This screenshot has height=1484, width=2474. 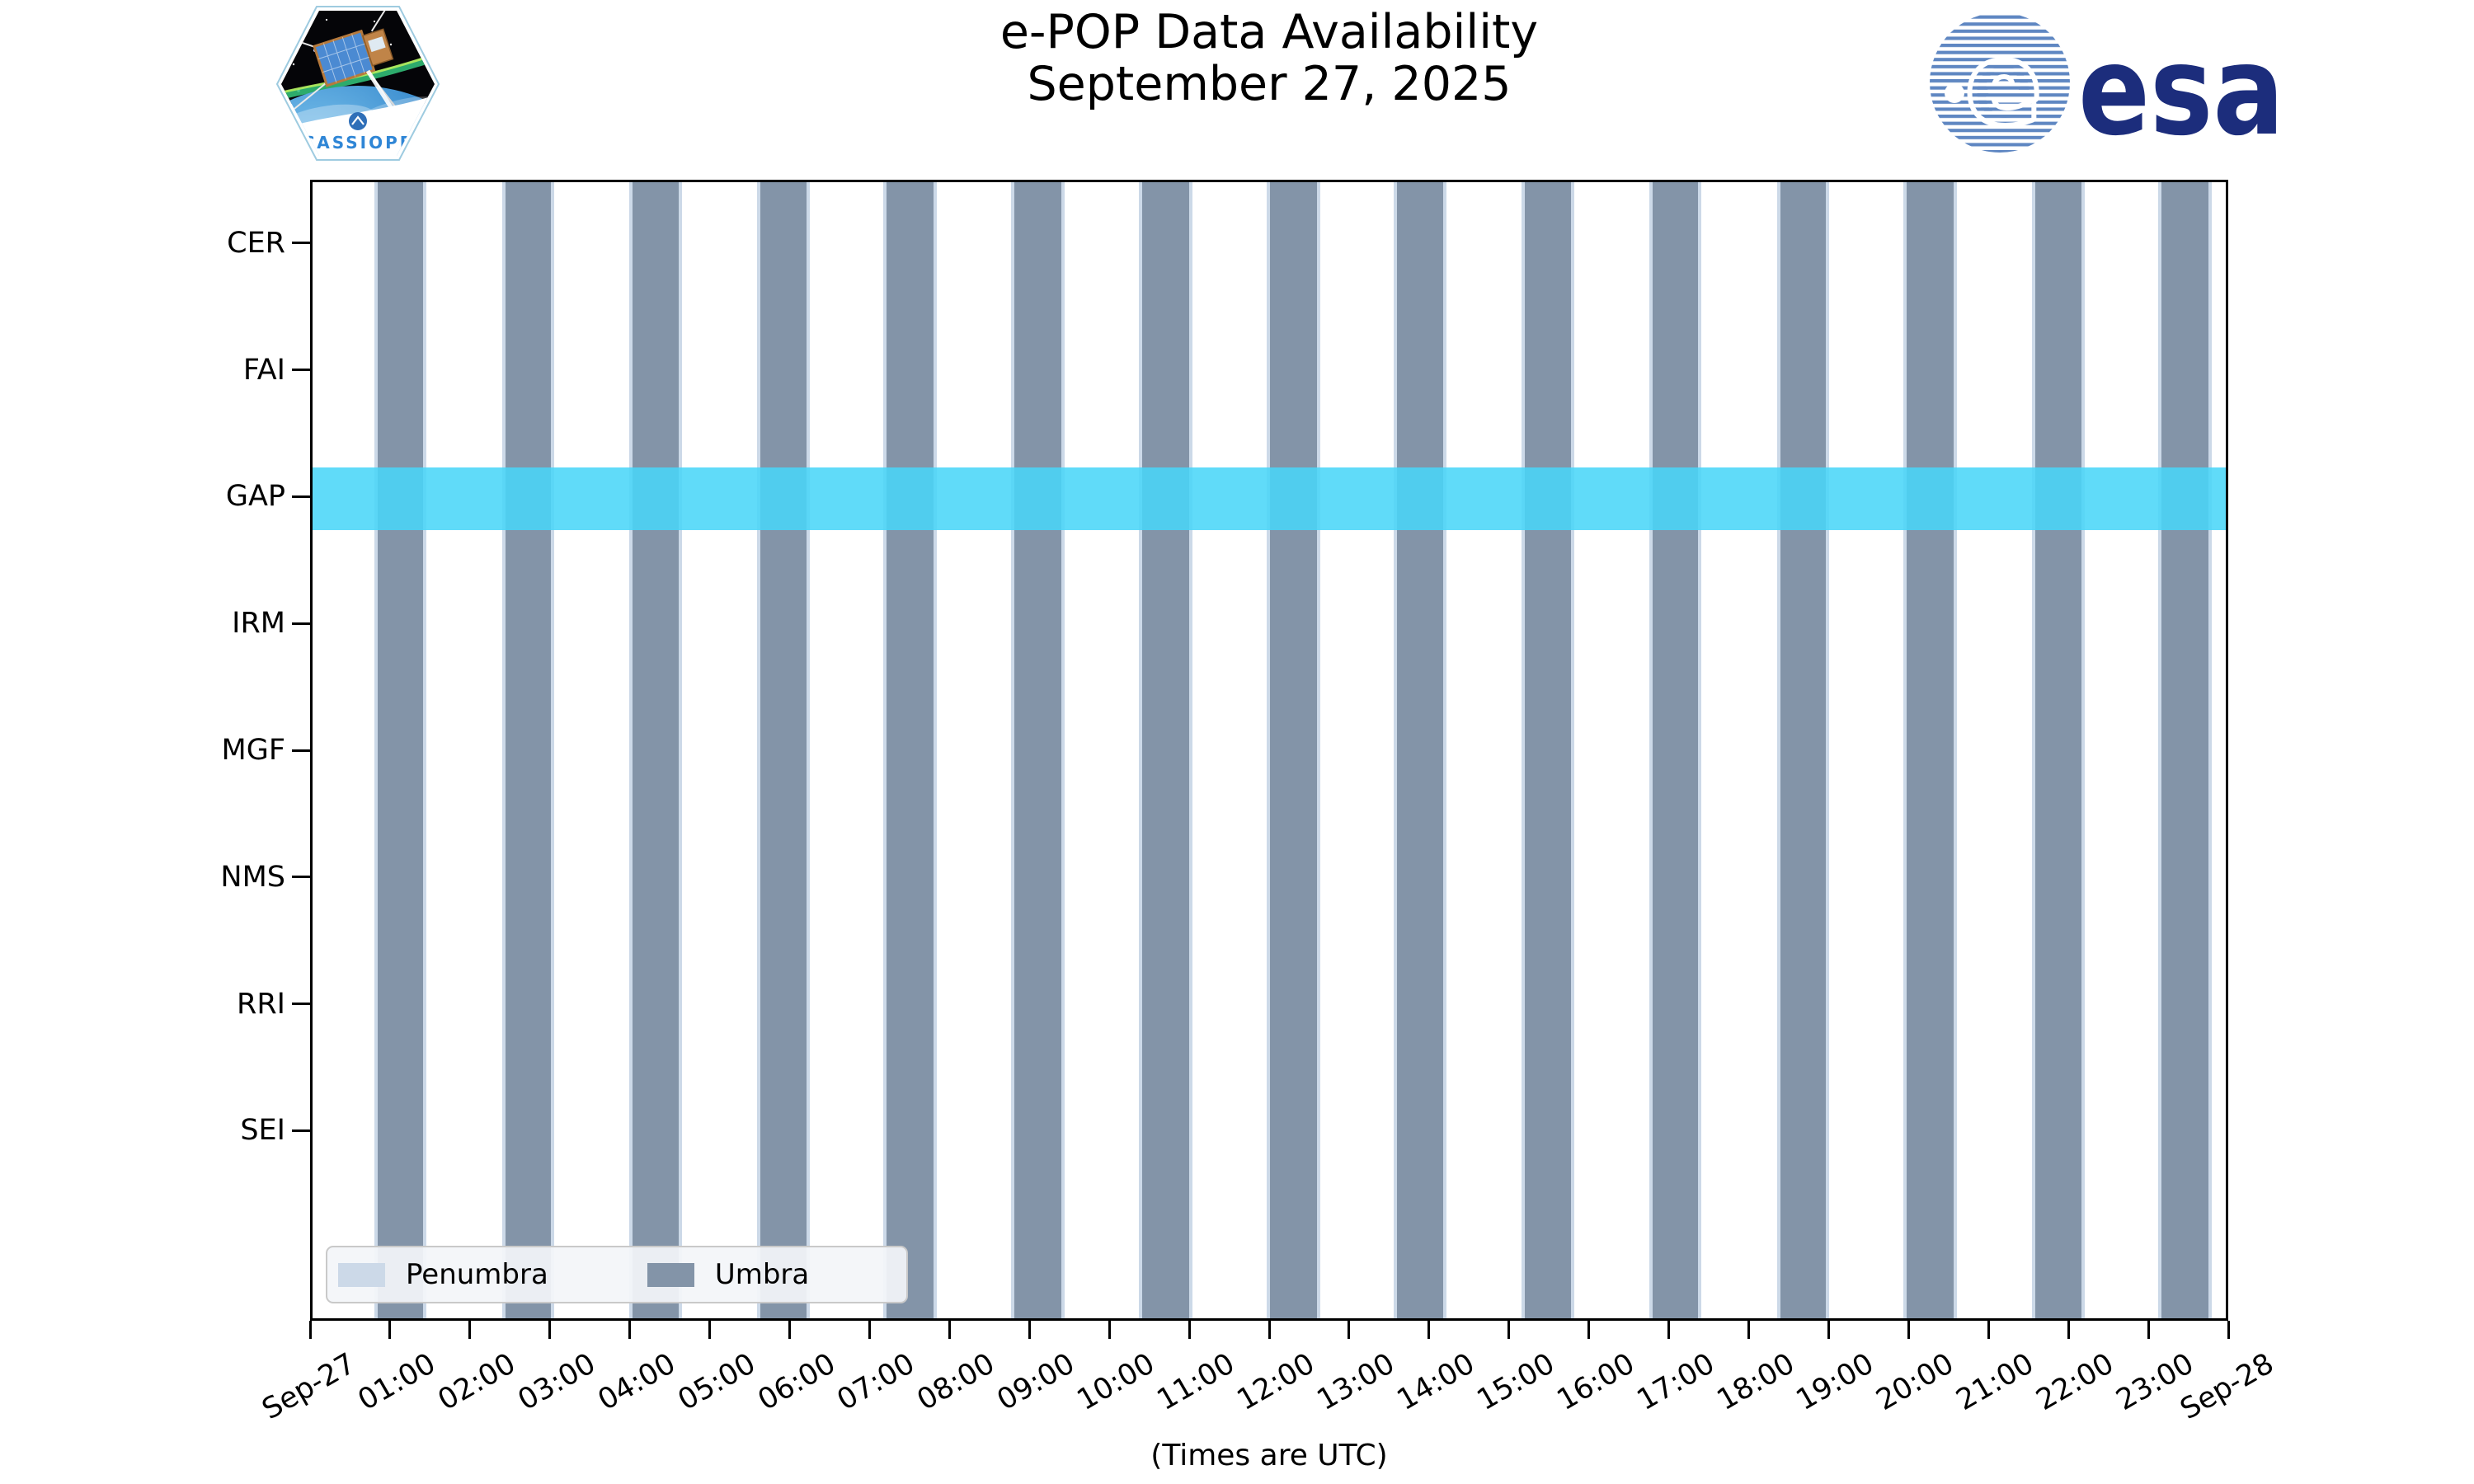 What do you see at coordinates (1269, 1455) in the screenshot?
I see `x-axis-caption: (Times are UTC)` at bounding box center [1269, 1455].